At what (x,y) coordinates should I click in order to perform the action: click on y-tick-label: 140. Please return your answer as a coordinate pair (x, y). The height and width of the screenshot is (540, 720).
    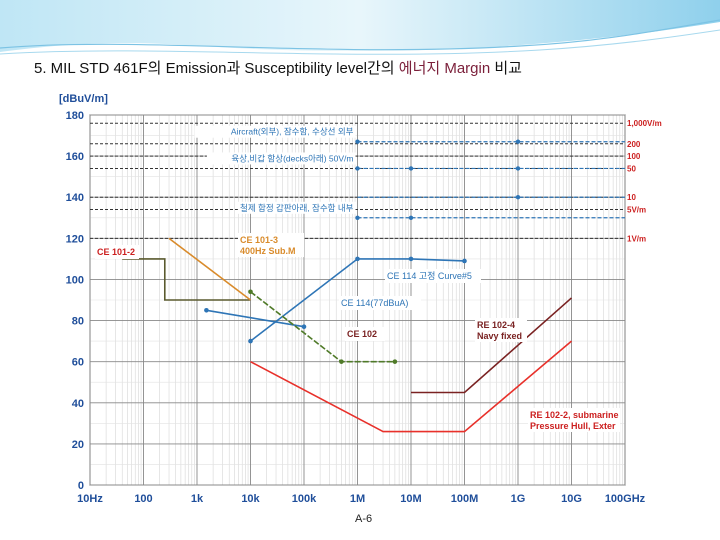
    Looking at the image, I should click on (75, 198).